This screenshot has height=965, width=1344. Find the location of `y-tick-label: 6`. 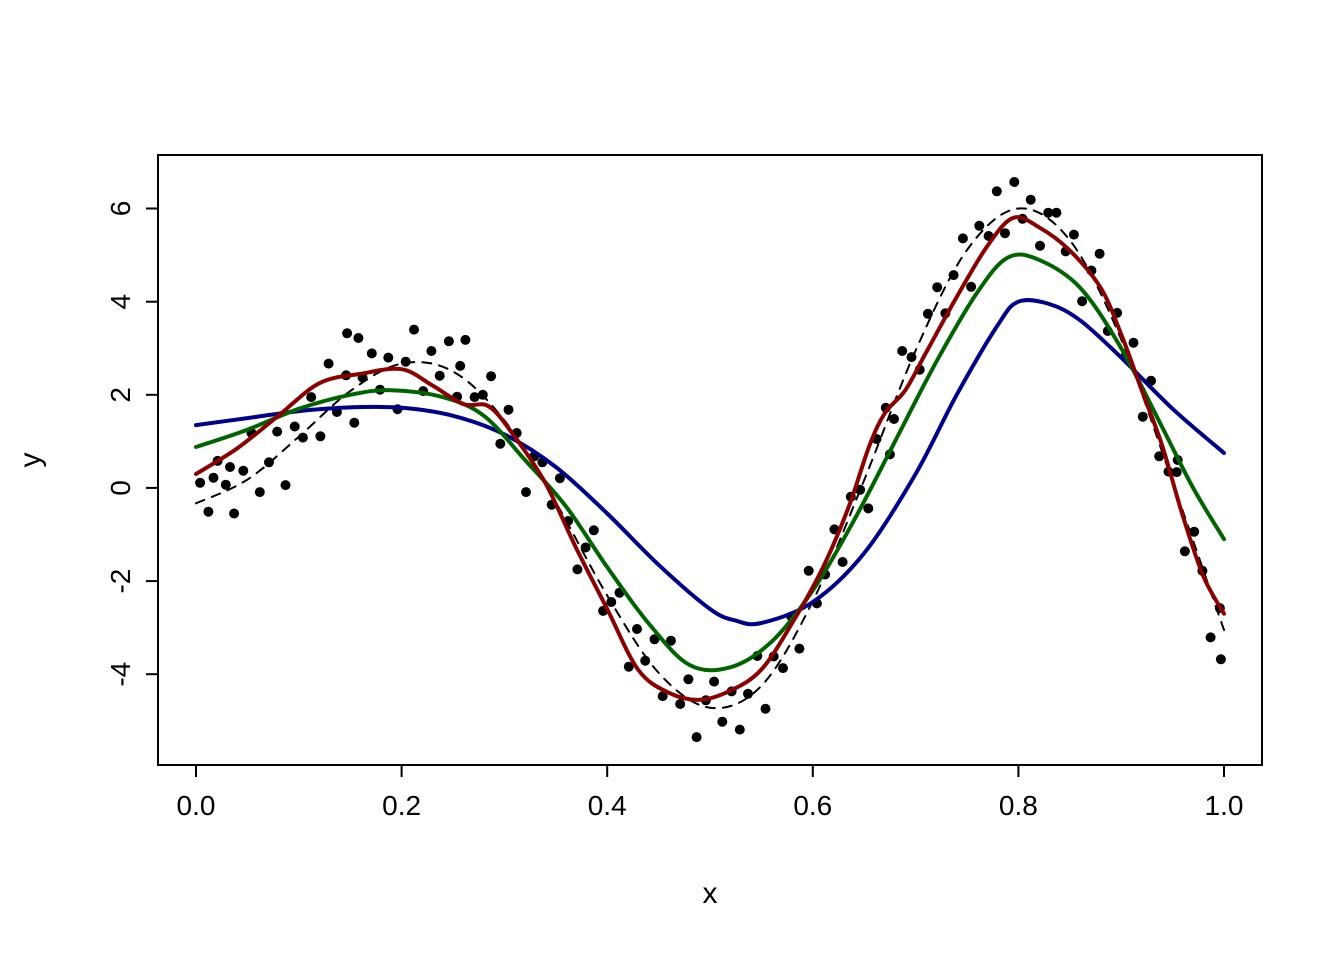

y-tick-label: 6 is located at coordinates (120, 209).